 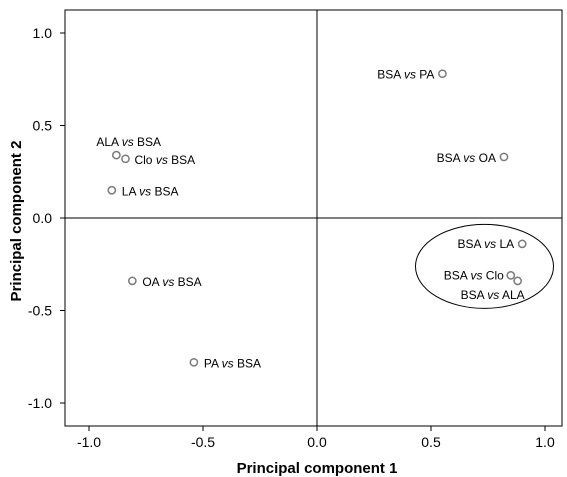 What do you see at coordinates (232, 363) in the screenshot?
I see `data-point-label: PA vs BSA` at bounding box center [232, 363].